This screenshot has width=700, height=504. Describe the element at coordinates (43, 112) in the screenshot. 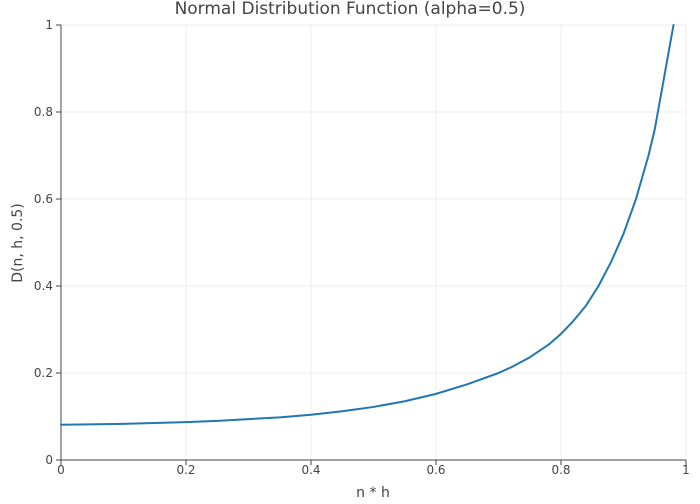

I see `y-tick-label: 0.8` at that location.